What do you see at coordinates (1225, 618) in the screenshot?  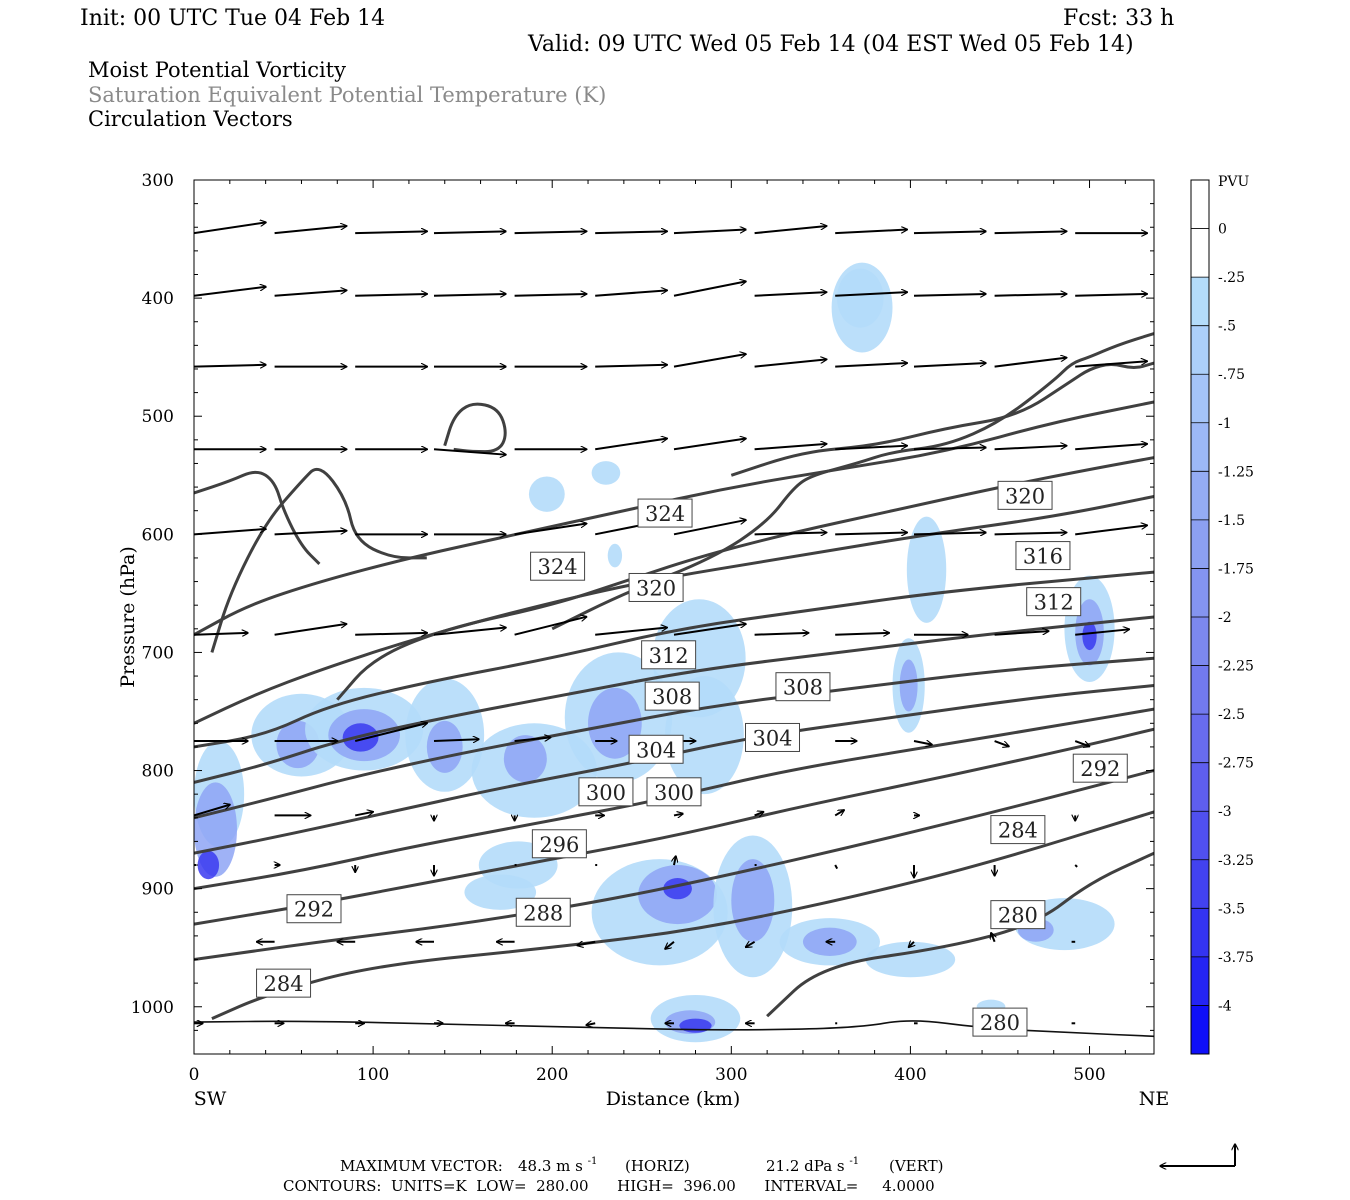 I see `colorbar-label: -2` at bounding box center [1225, 618].